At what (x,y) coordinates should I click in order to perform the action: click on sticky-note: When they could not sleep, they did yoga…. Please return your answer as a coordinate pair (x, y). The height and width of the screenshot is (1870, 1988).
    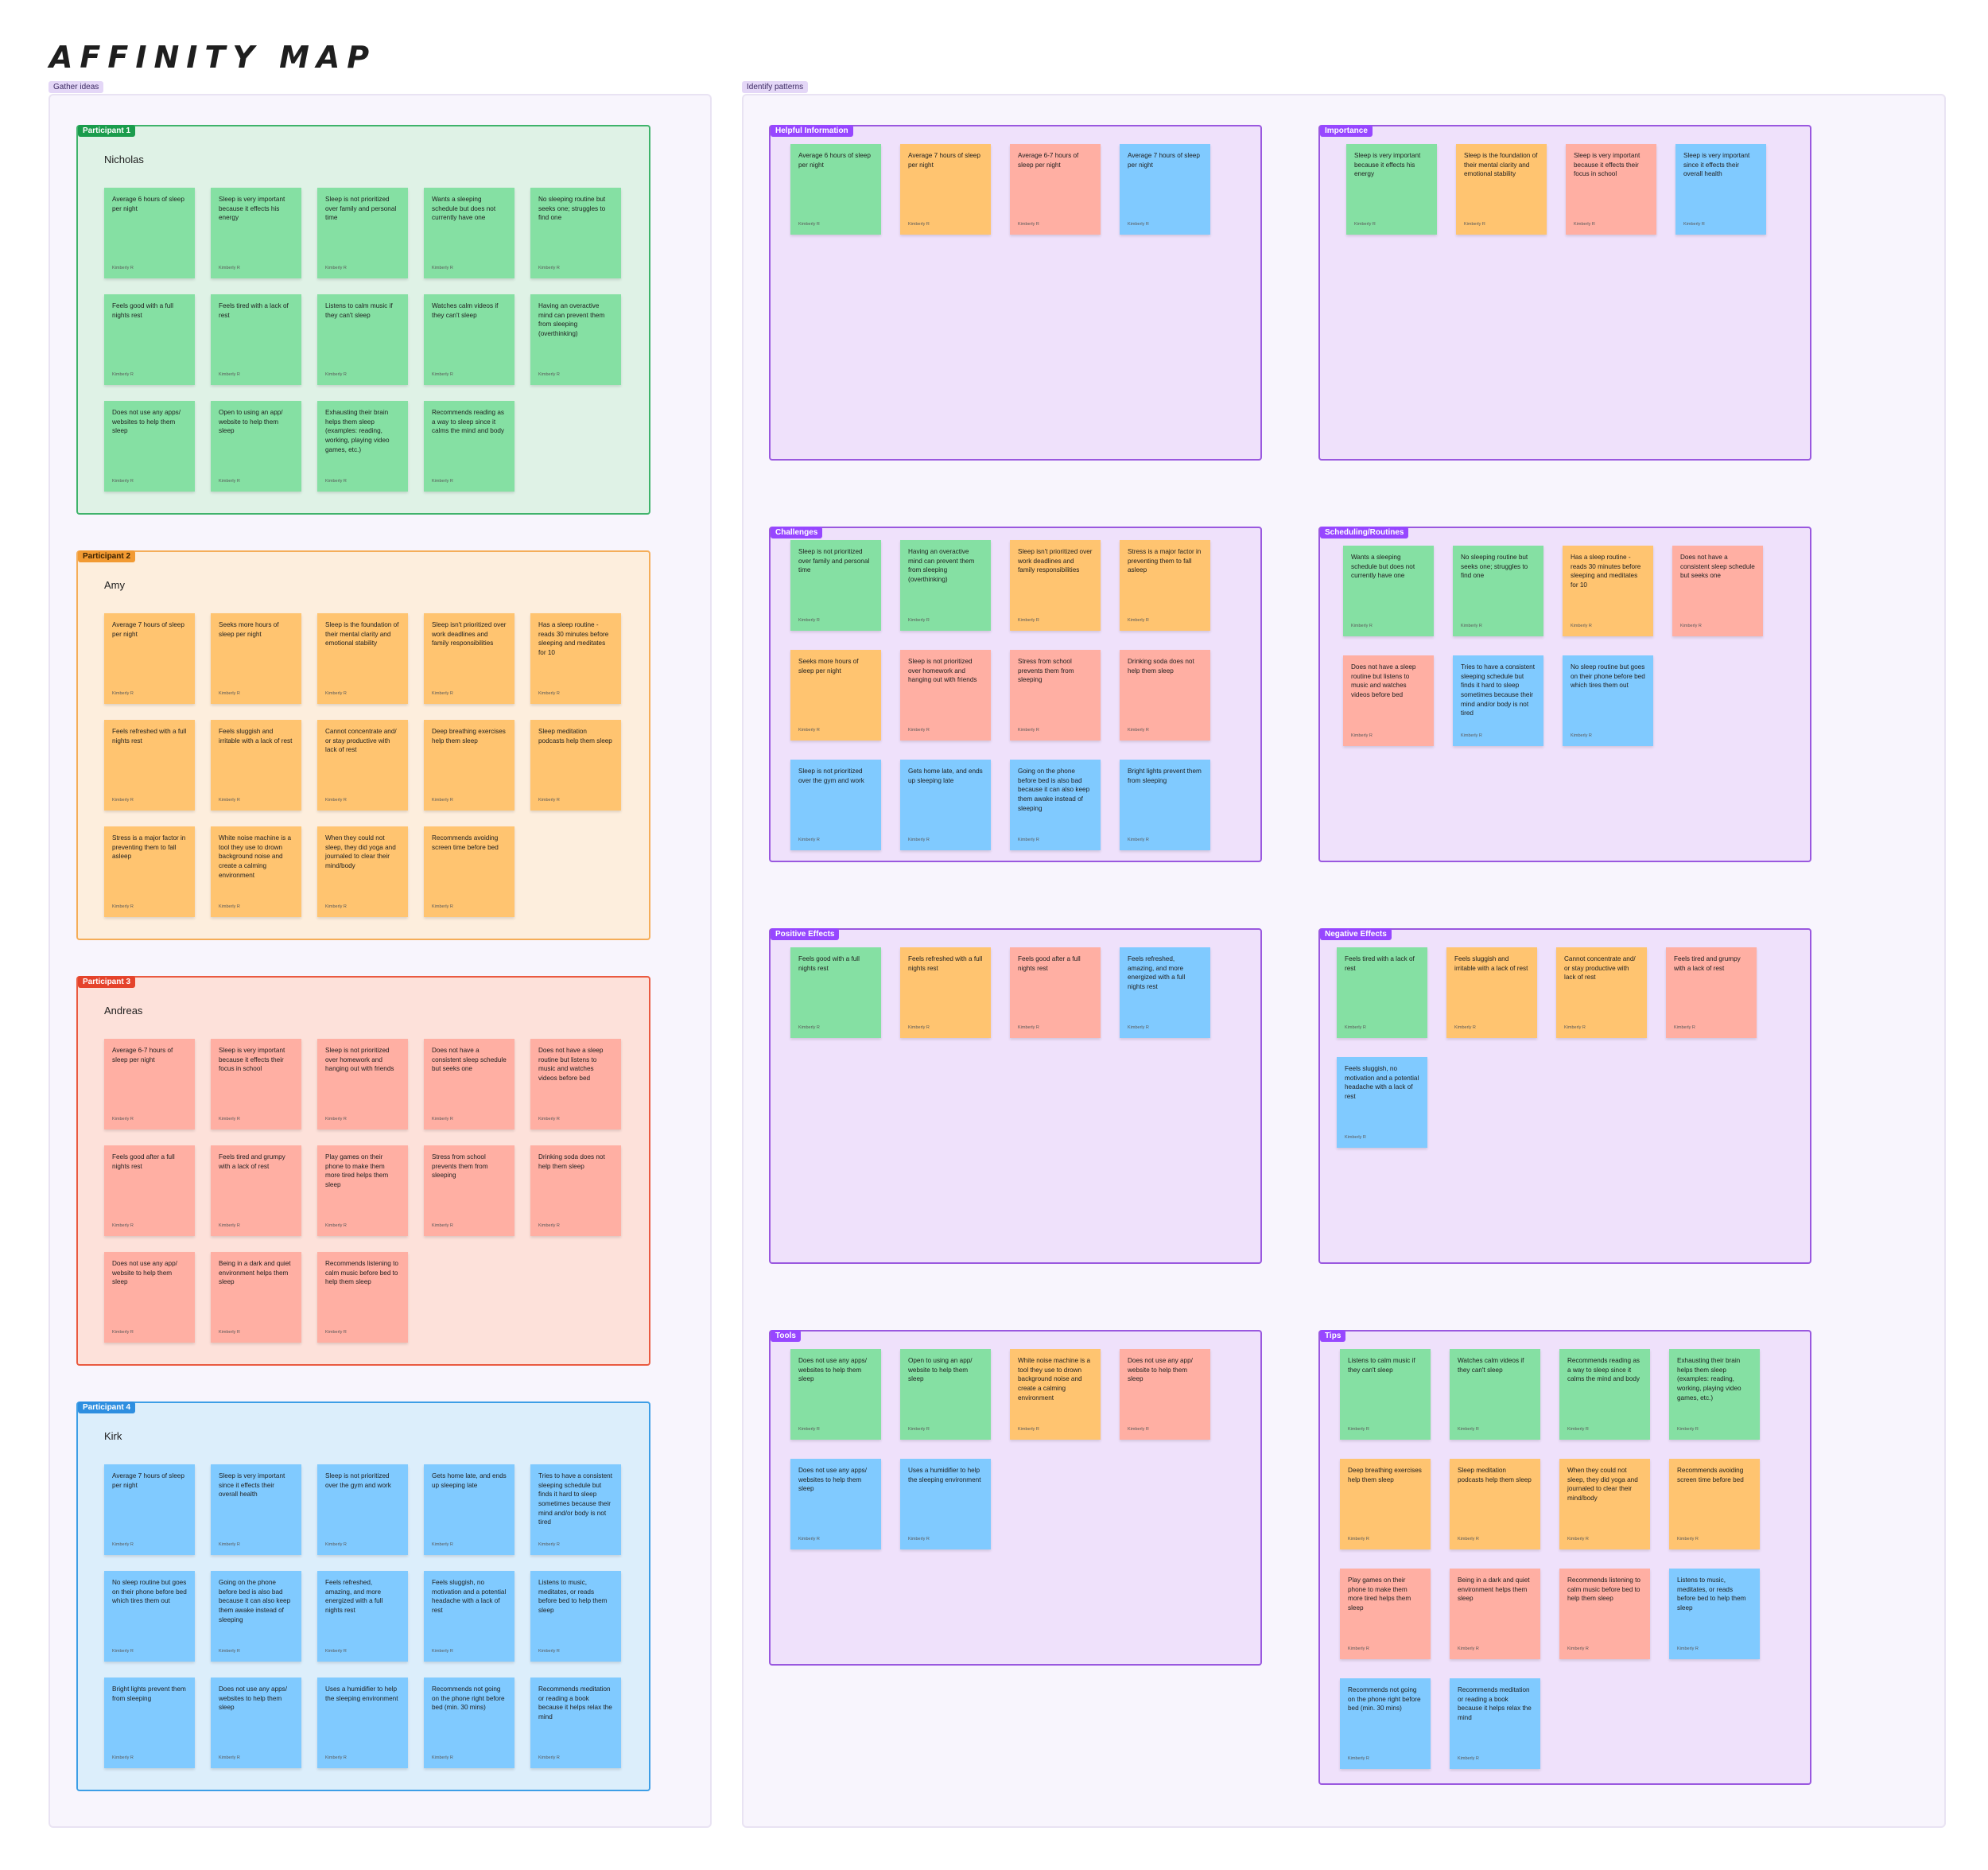
    Looking at the image, I should click on (1604, 1504).